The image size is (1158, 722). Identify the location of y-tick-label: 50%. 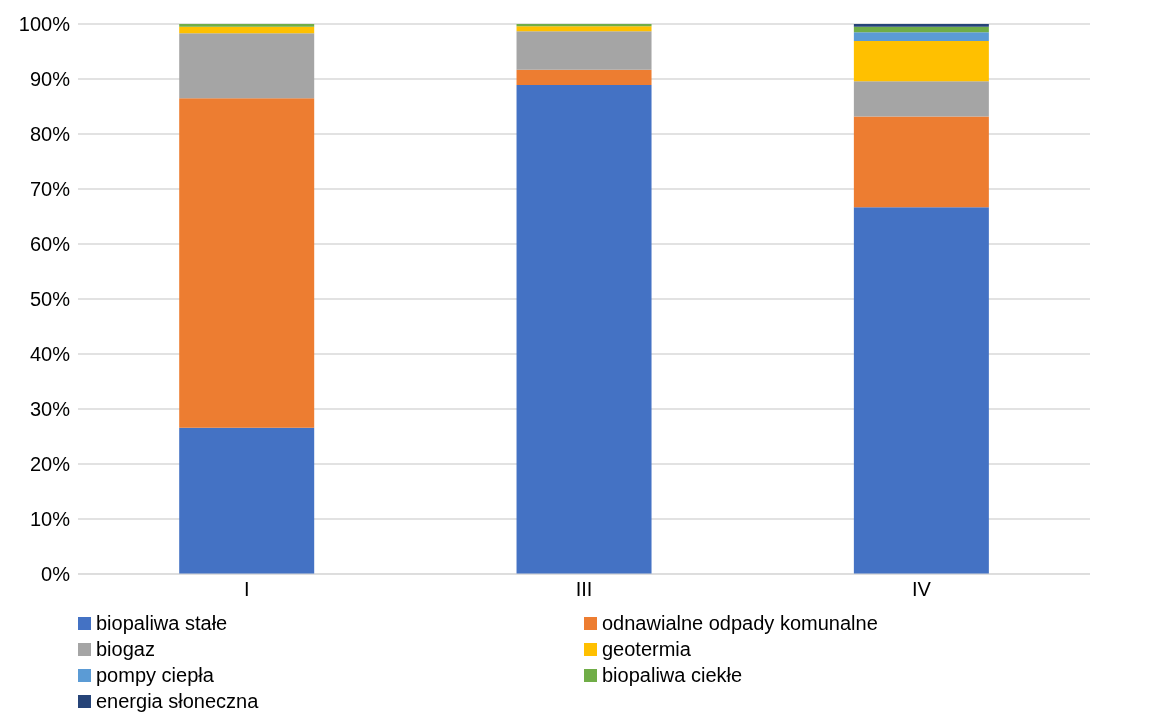
(50, 299).